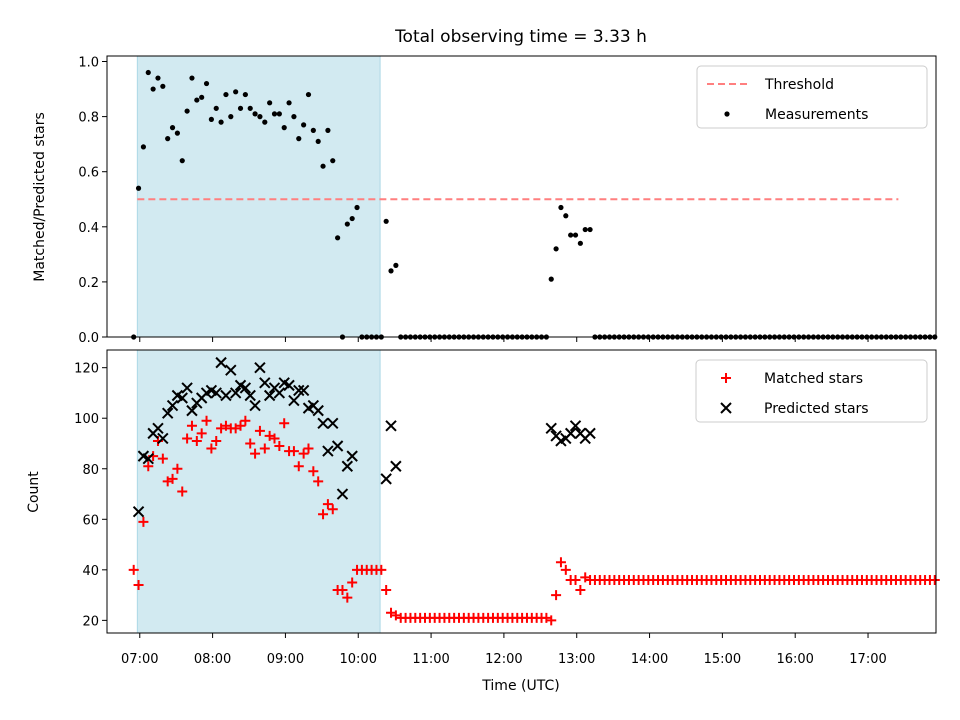 Image resolution: width=960 pixels, height=720 pixels. Describe the element at coordinates (811, 391) in the screenshot. I see `count-legend: Matched stars Predicted stars` at that location.